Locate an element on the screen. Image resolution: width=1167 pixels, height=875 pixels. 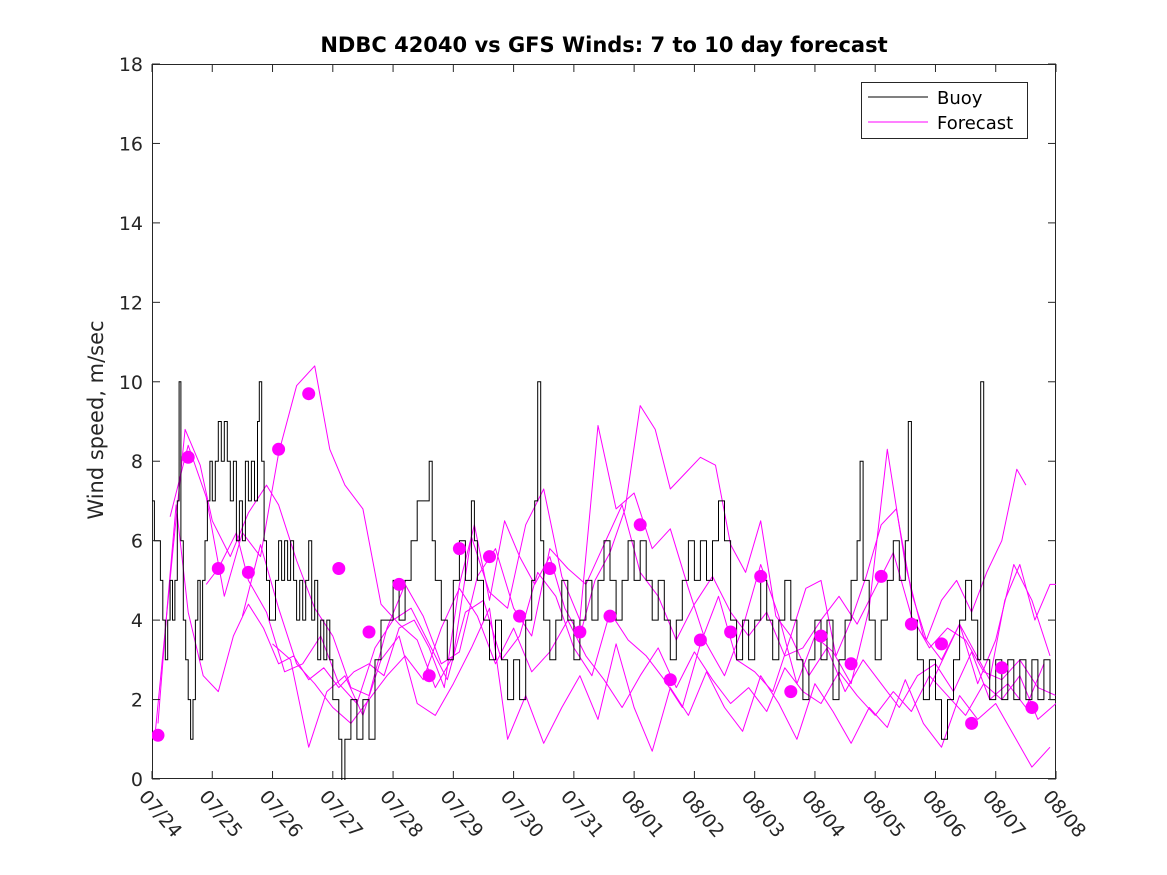
x-tick-label-11: 08/04 is located at coordinates (823, 814).